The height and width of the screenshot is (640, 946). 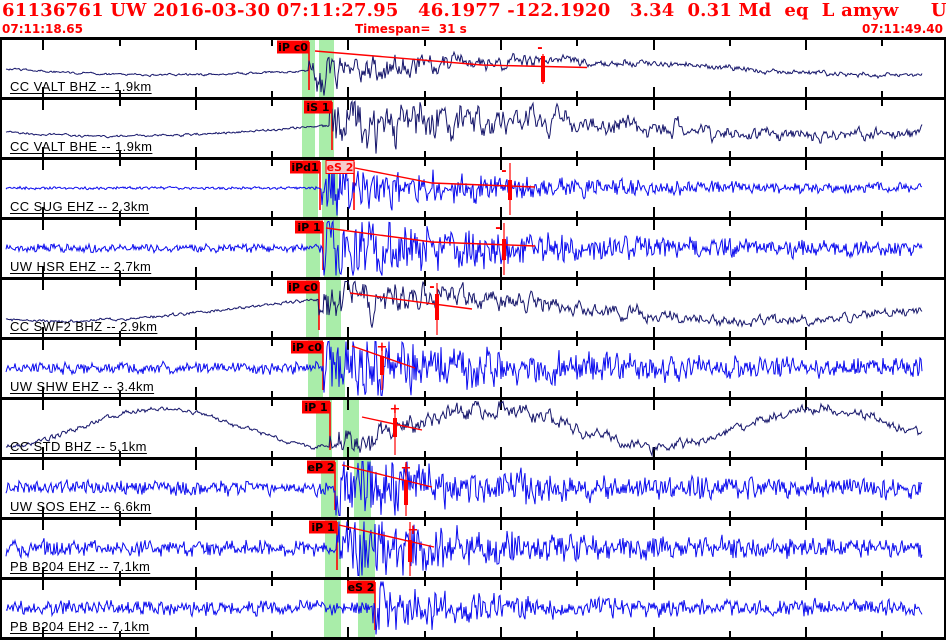 I want to click on trace-panel: - iP c0 CC SWF2 BHZ -- 2.9km, so click(x=473, y=310).